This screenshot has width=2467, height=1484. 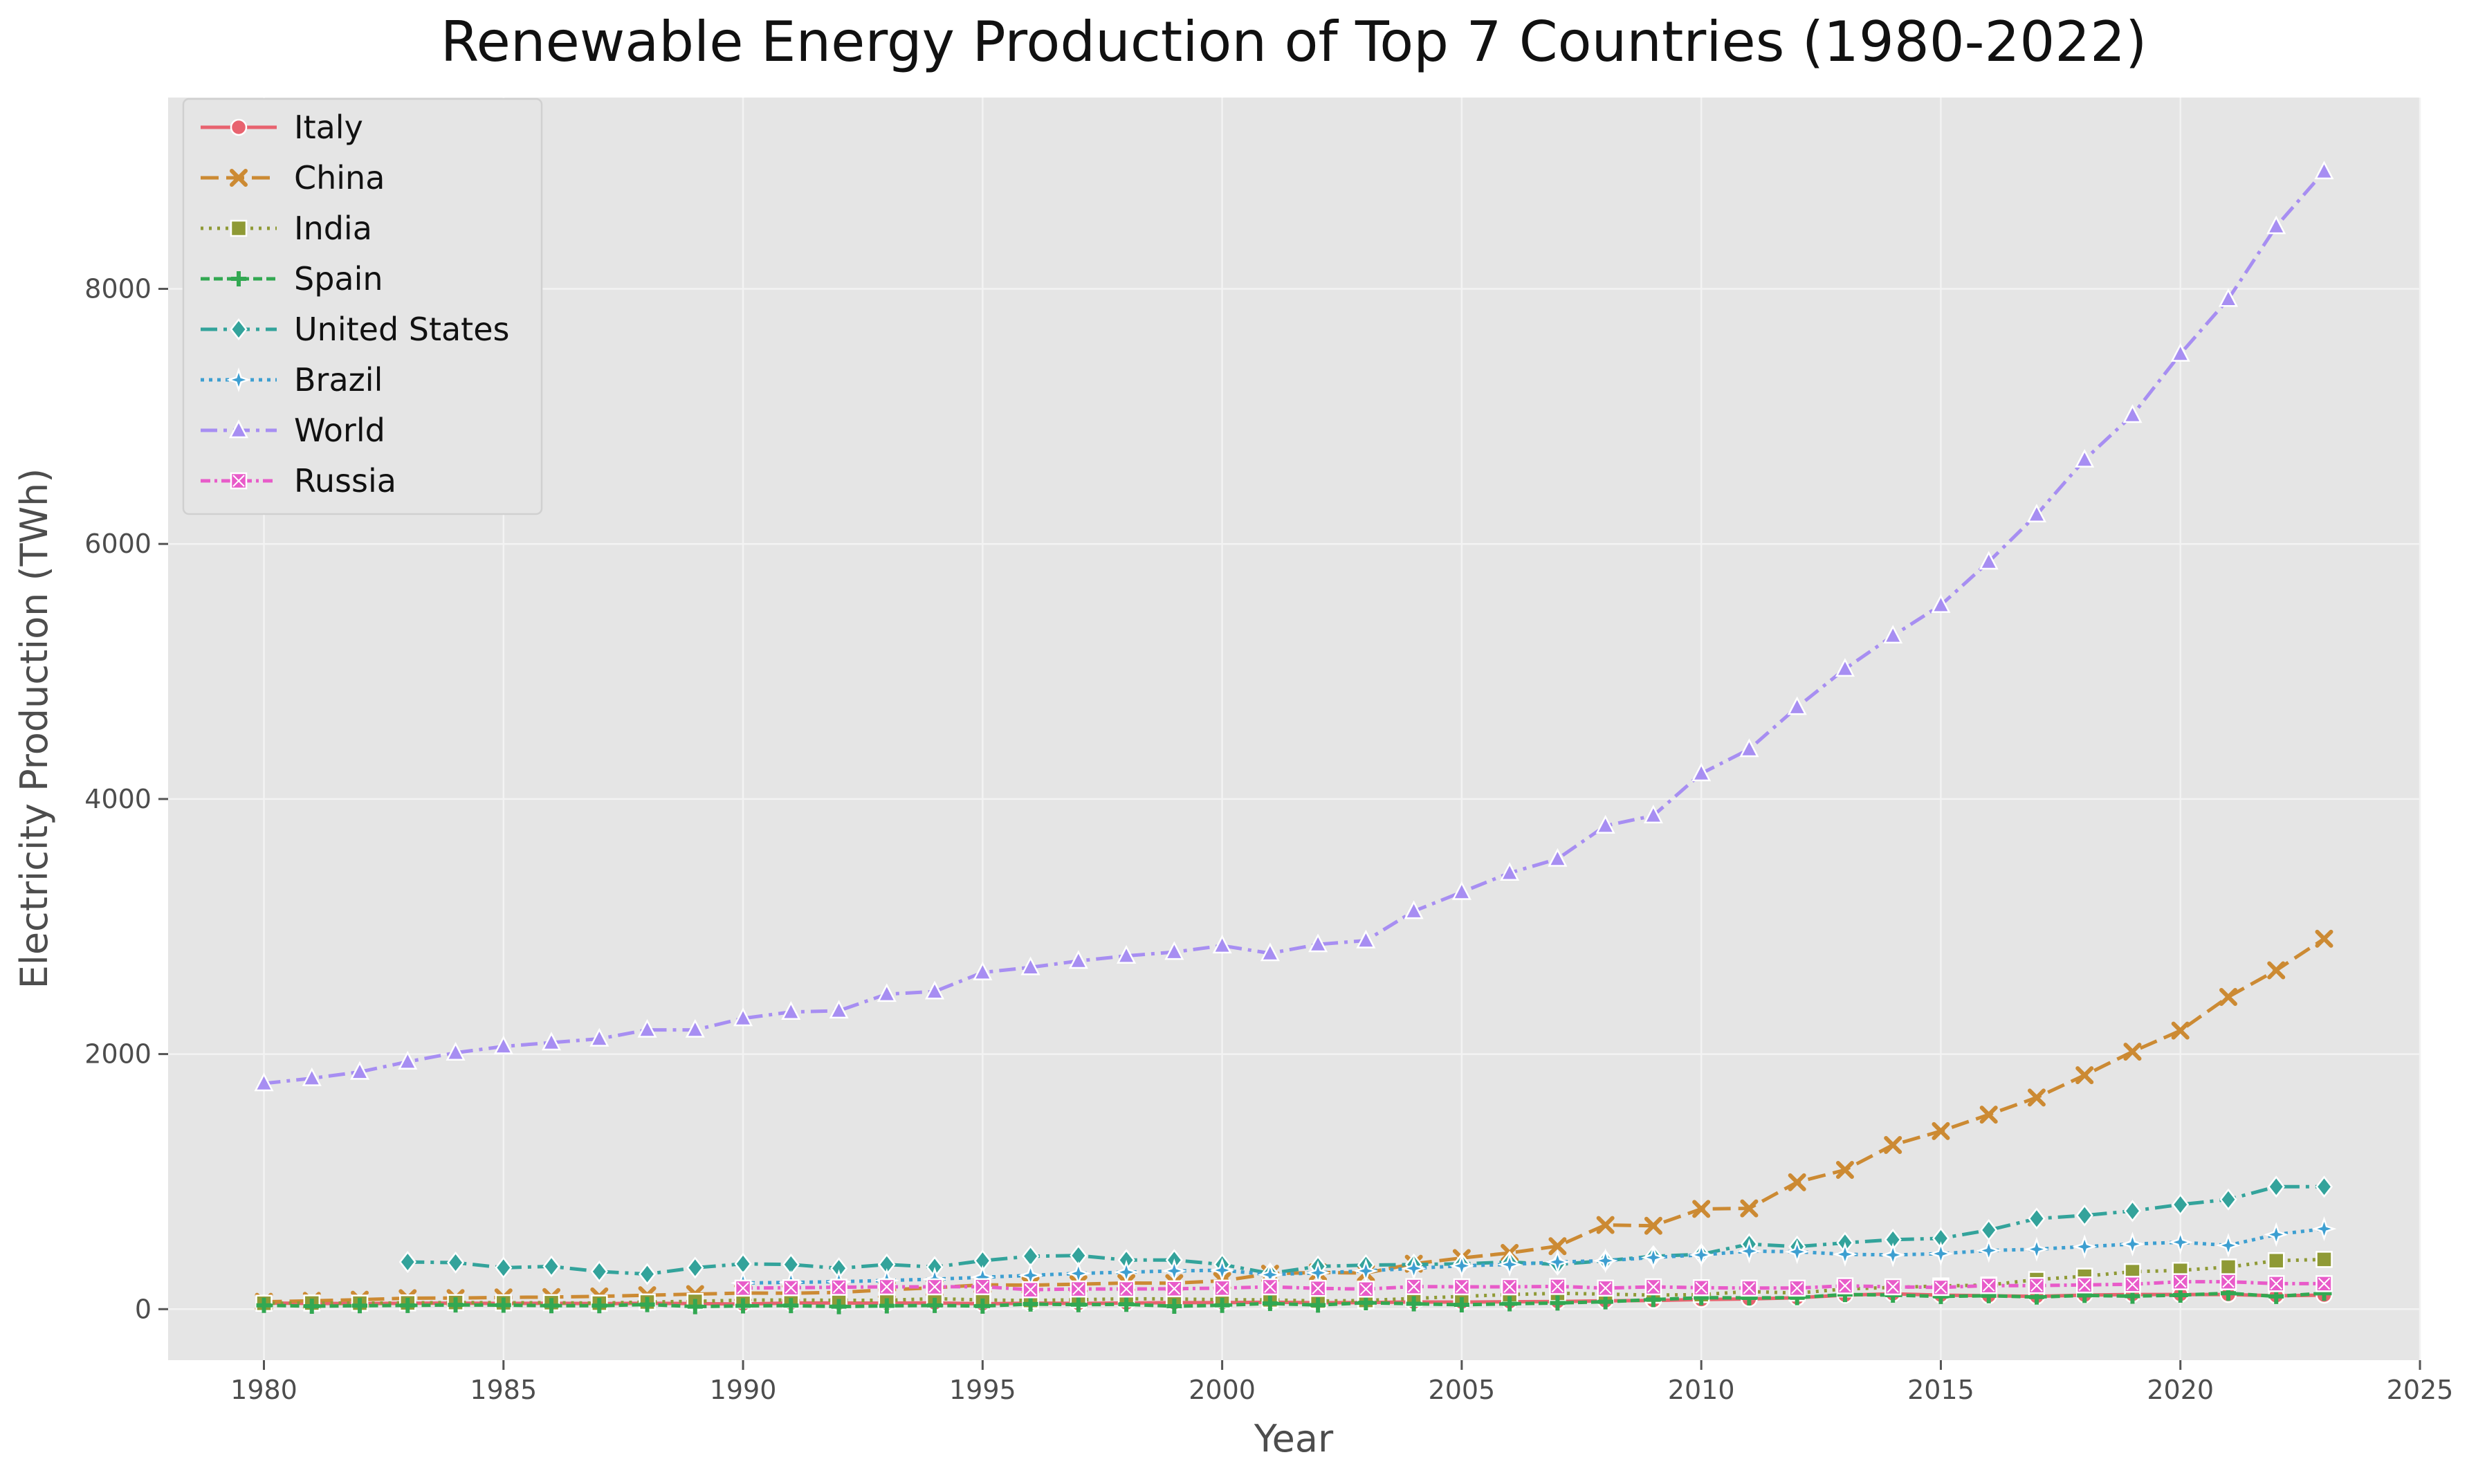 What do you see at coordinates (298, 481) in the screenshot?
I see `legend-entry: Russia` at bounding box center [298, 481].